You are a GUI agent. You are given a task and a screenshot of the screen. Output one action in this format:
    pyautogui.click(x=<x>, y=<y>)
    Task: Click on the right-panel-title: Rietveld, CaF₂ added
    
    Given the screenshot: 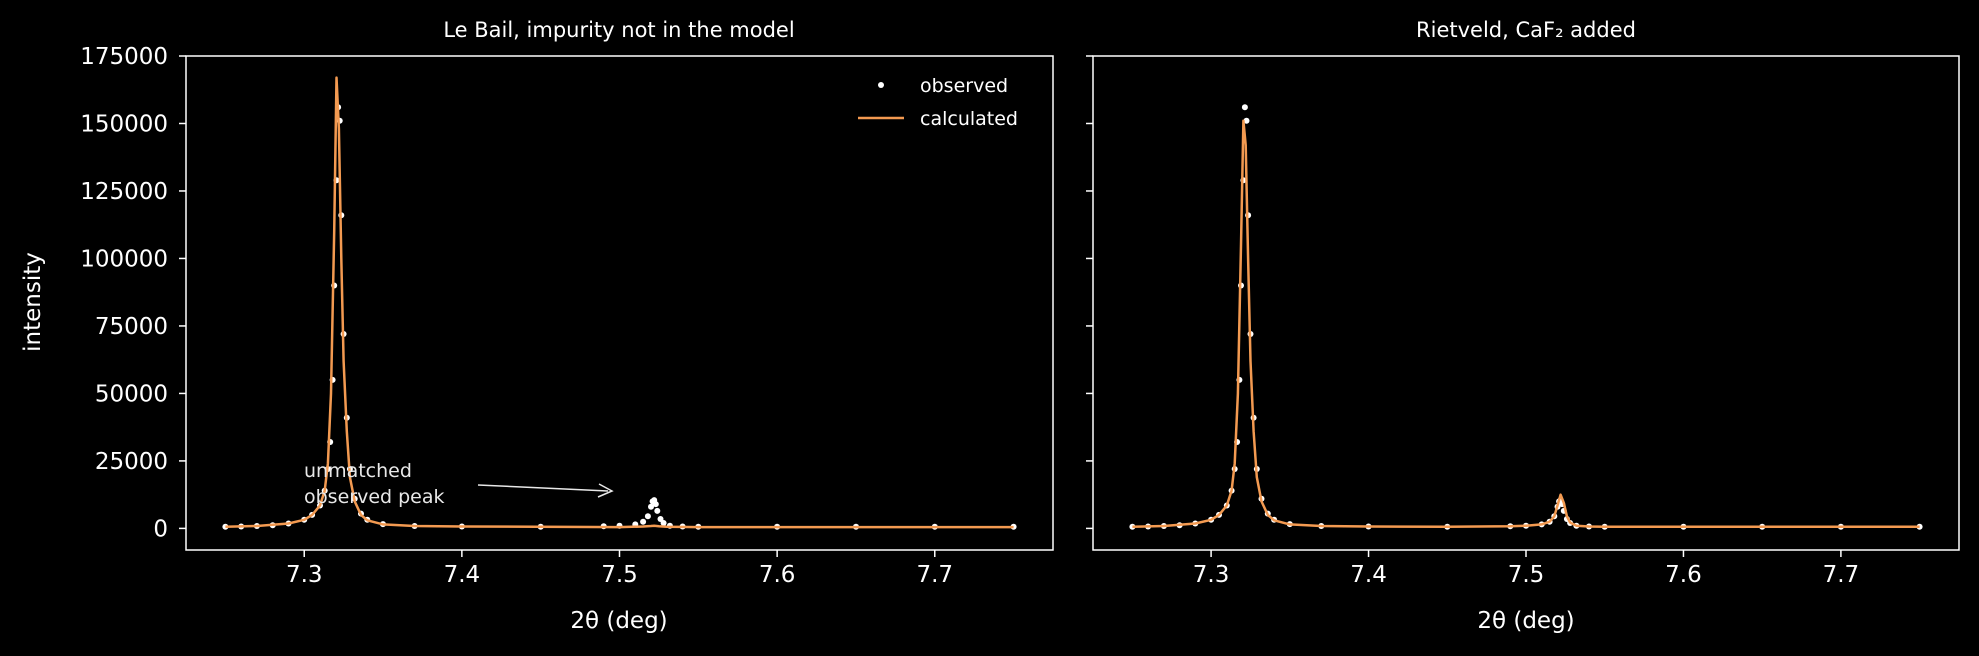 What is the action you would take?
    pyautogui.click(x=1526, y=30)
    